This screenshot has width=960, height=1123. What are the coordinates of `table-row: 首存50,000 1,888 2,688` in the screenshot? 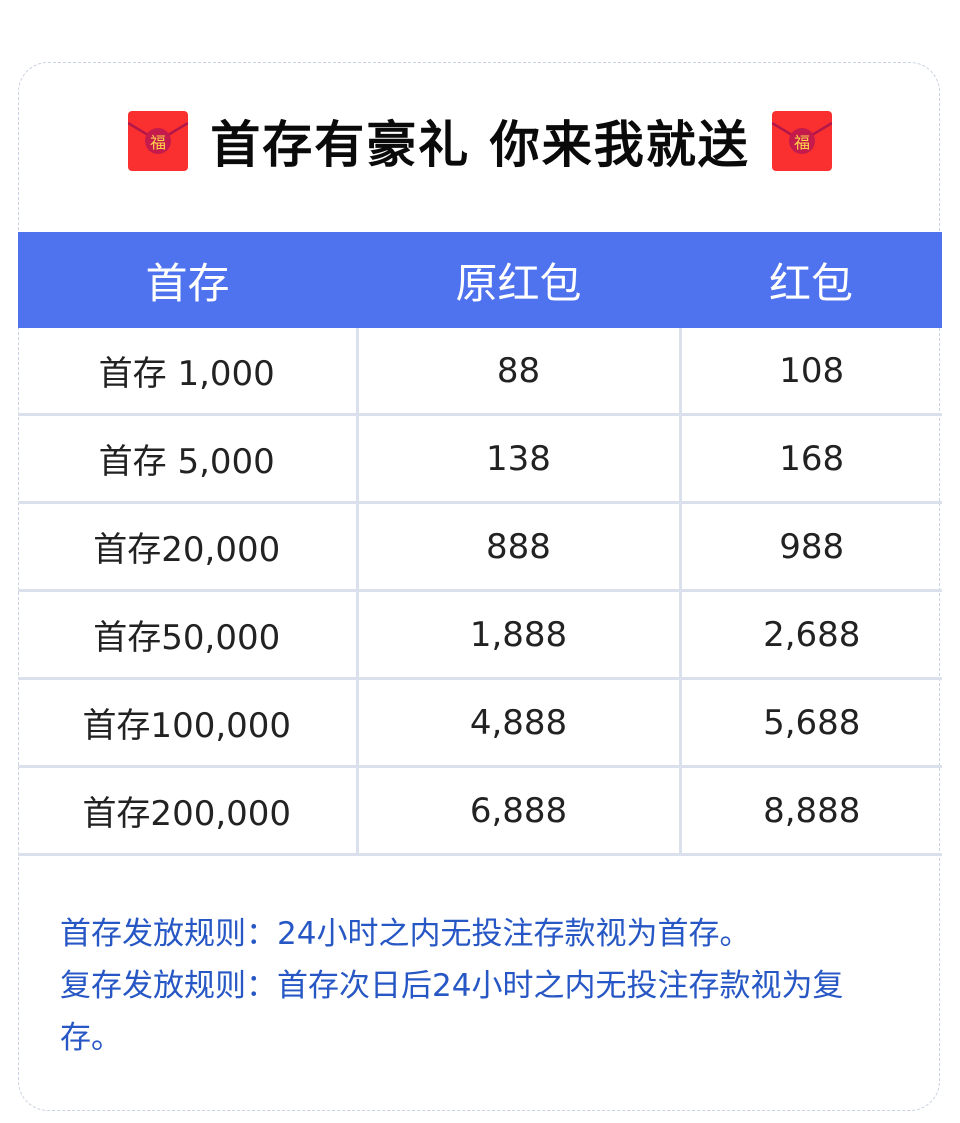 It's located at (480, 635).